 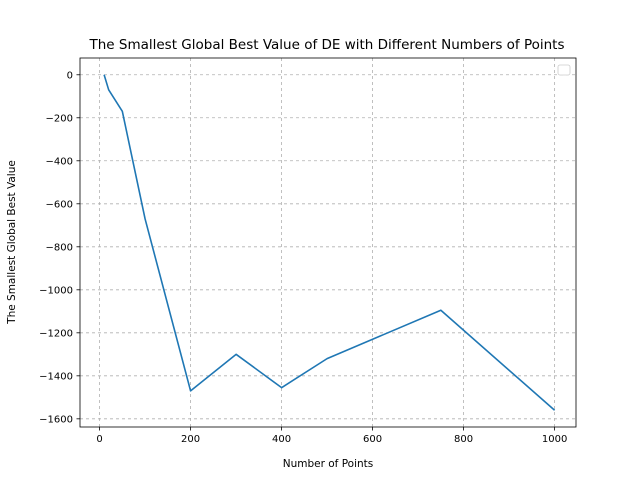 I want to click on y-tick-label: 0, so click(x=70, y=75).